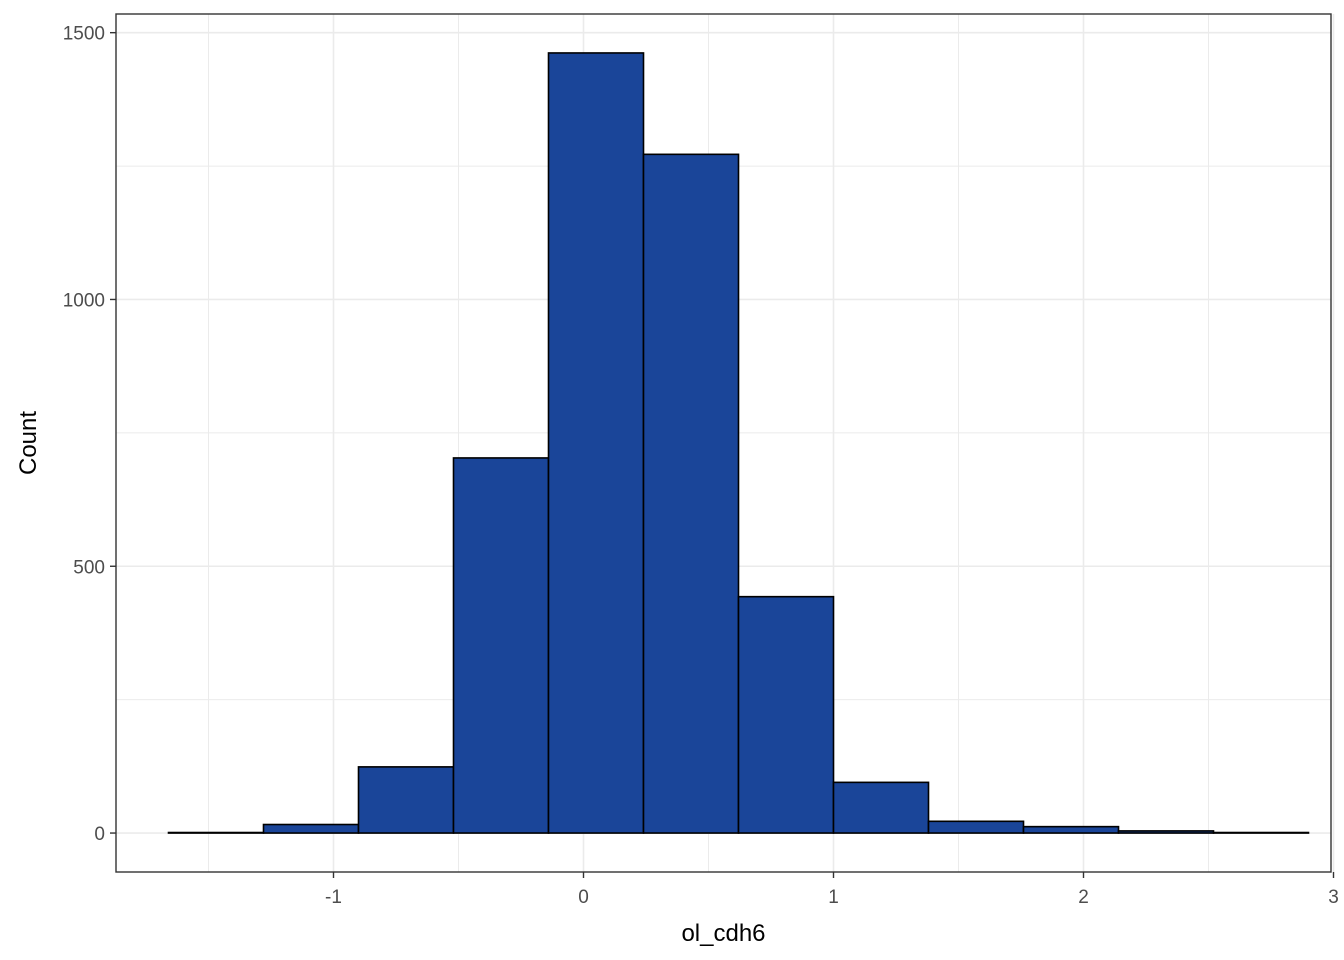 The image size is (1344, 960). What do you see at coordinates (833, 897) in the screenshot?
I see `x-tick-label: 1` at bounding box center [833, 897].